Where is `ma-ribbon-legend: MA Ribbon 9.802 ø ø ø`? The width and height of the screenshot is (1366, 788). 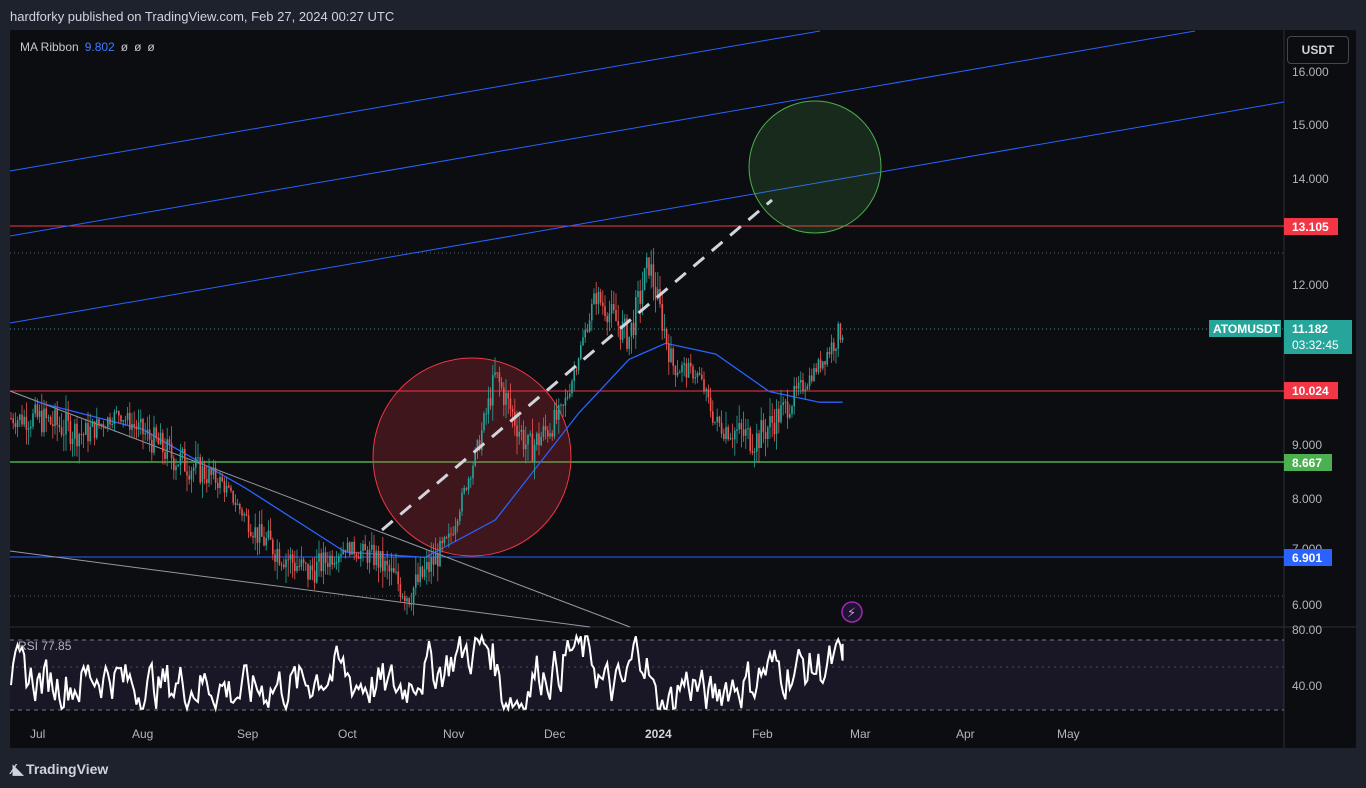
ma-ribbon-legend: MA Ribbon 9.802 ø ø ø is located at coordinates (87, 47).